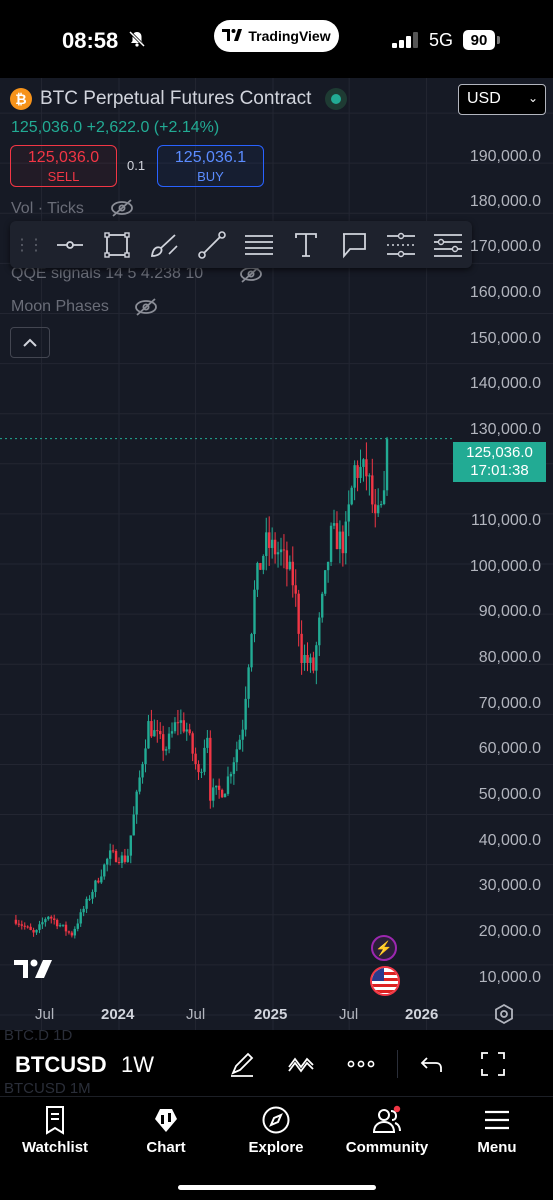 This screenshot has width=553, height=1200. What do you see at coordinates (505, 338) in the screenshot?
I see `price-axis-label: 150,000.0` at bounding box center [505, 338].